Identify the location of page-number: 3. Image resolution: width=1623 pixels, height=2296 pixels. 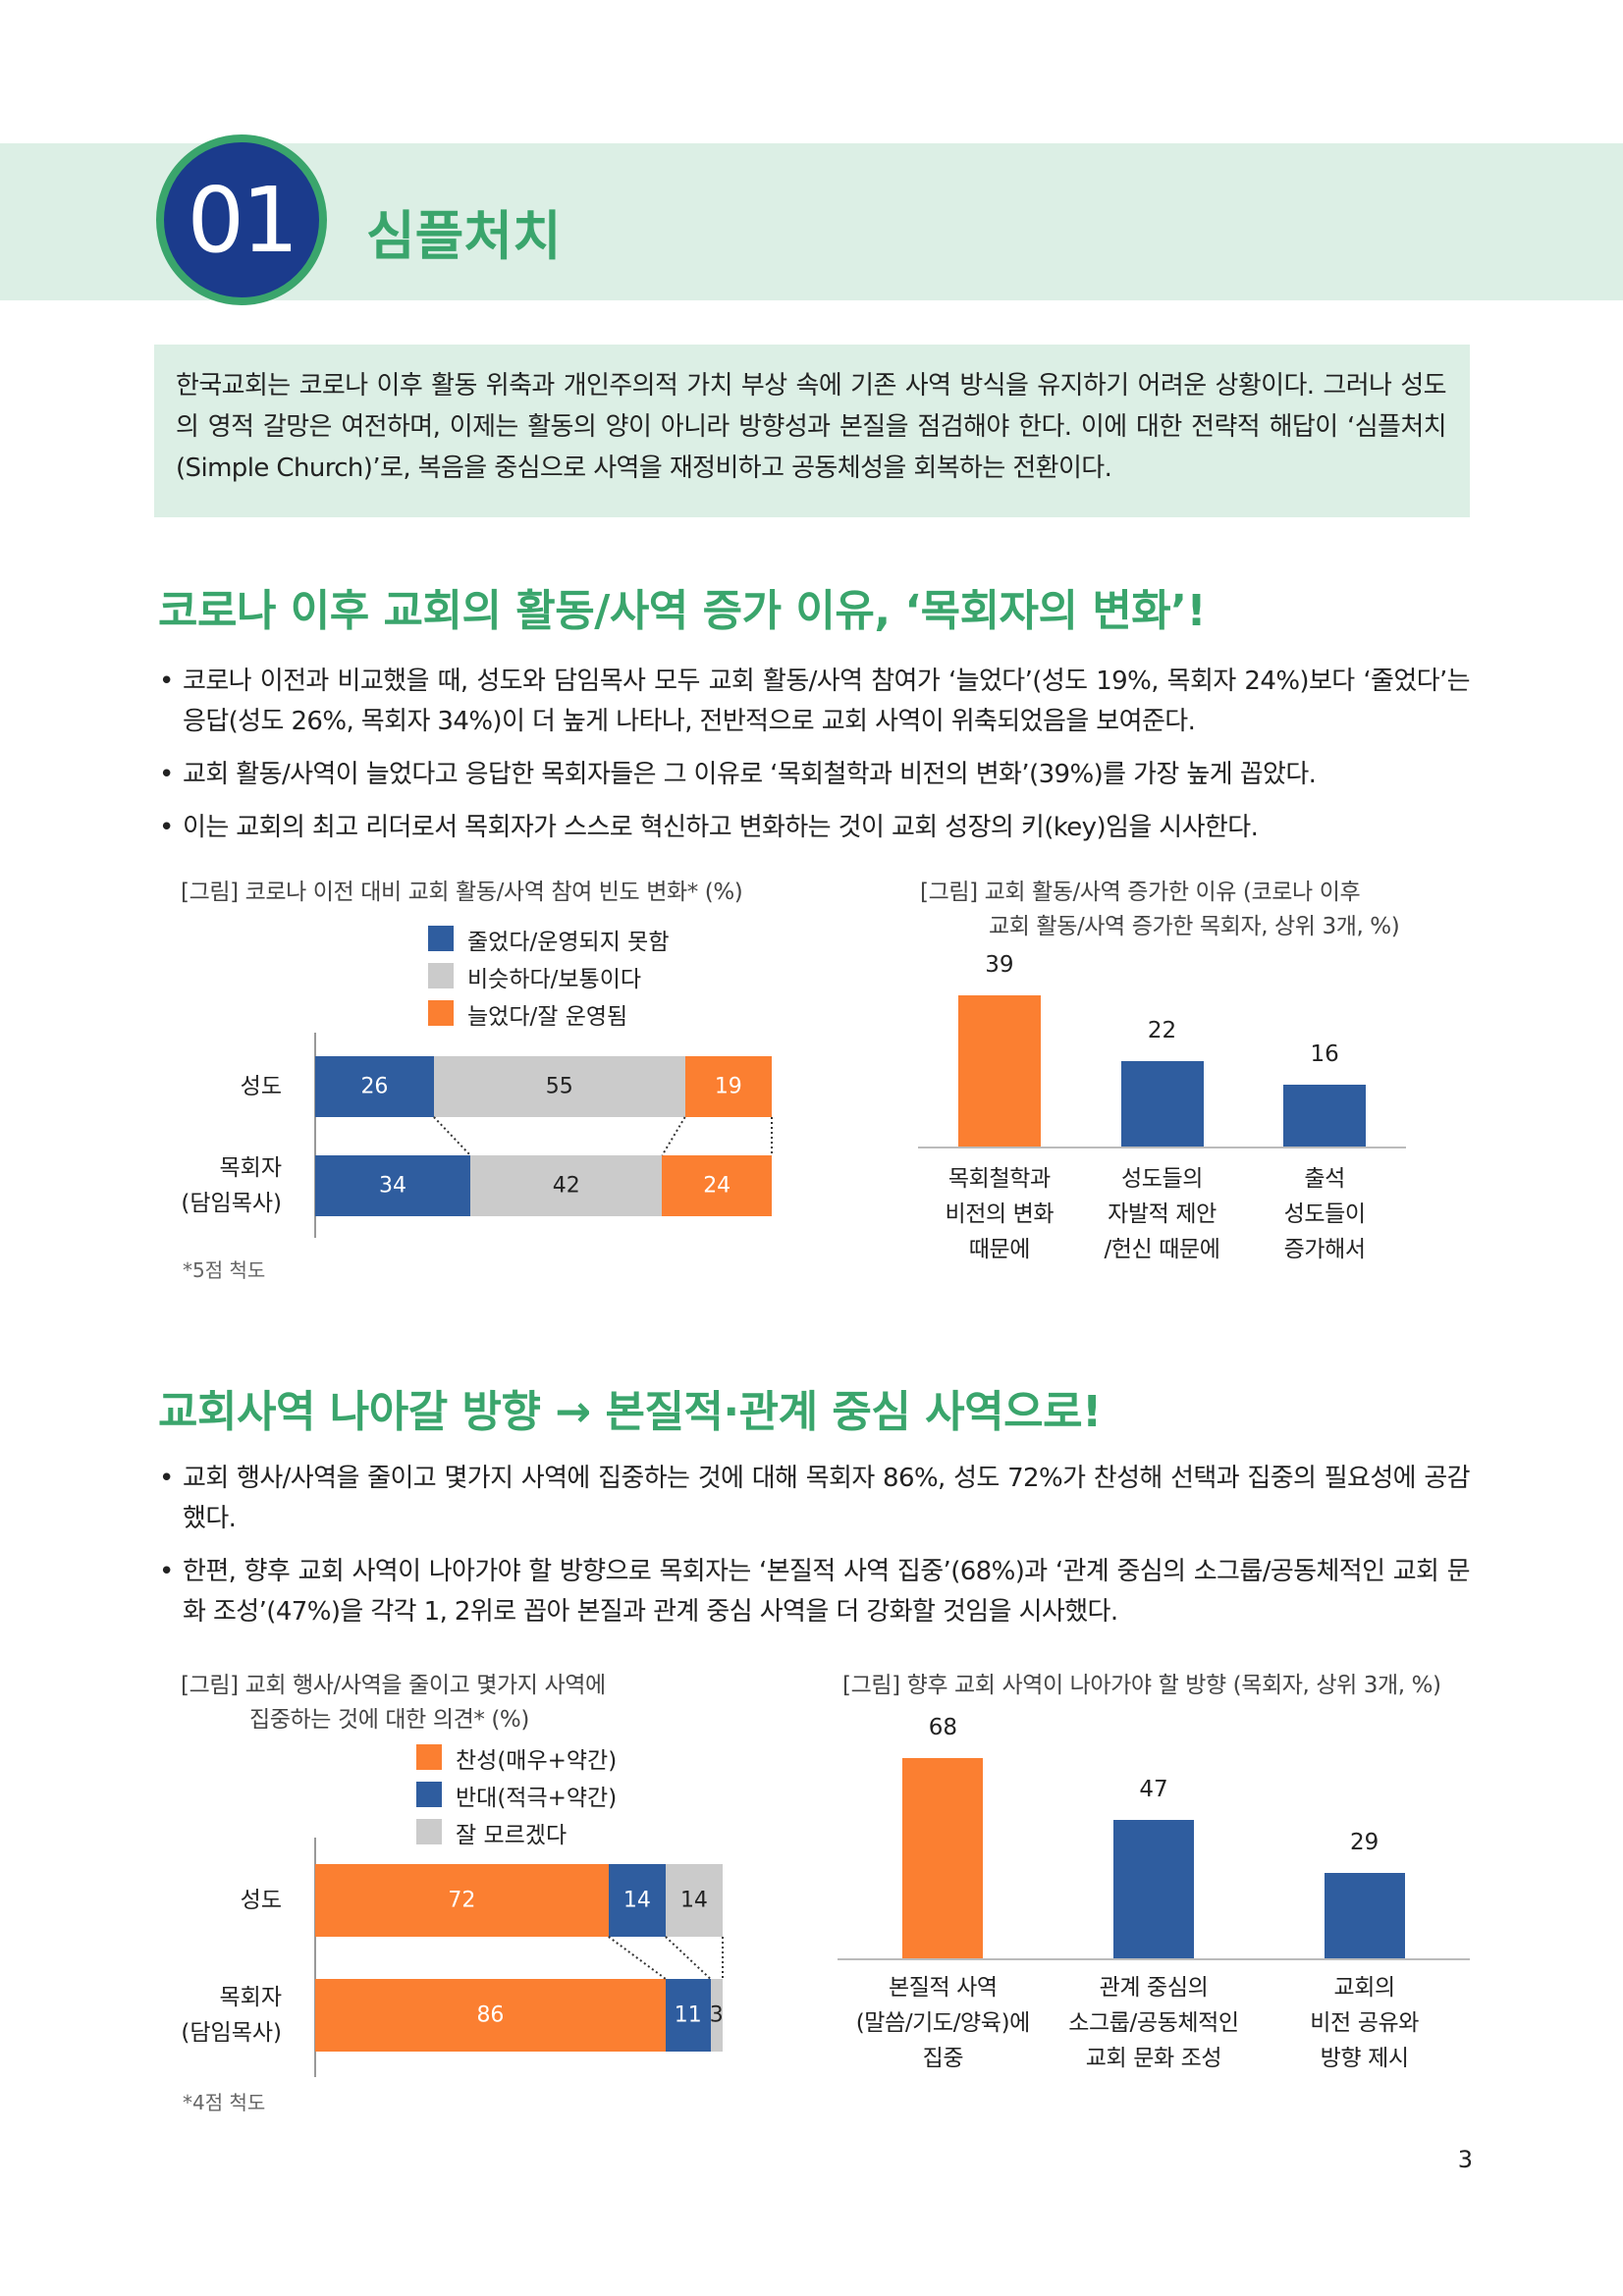
(1465, 2159).